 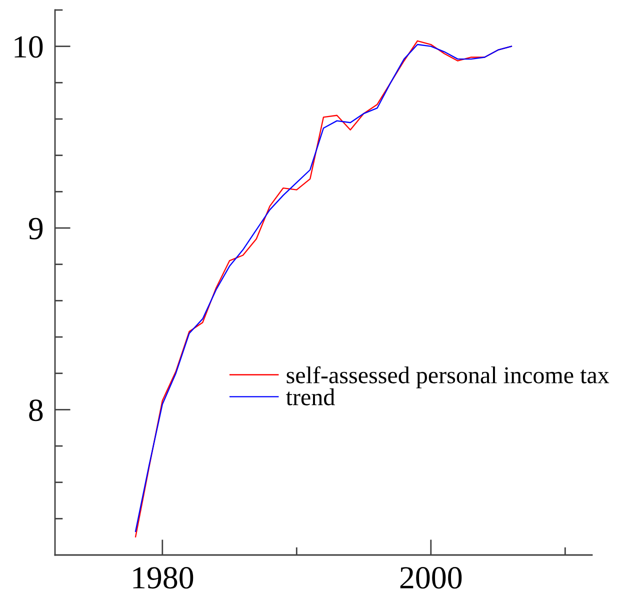 What do you see at coordinates (28, 47) in the screenshot?
I see `y-tick-label: 10` at bounding box center [28, 47].